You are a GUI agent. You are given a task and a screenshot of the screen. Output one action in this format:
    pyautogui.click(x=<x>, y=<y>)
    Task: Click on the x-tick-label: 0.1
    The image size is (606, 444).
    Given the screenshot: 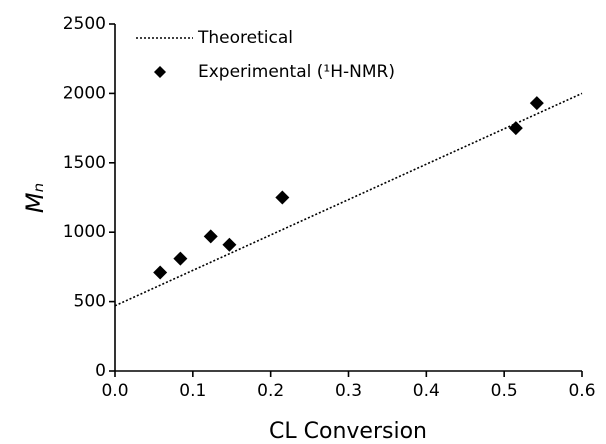 What is the action you would take?
    pyautogui.click(x=192, y=391)
    